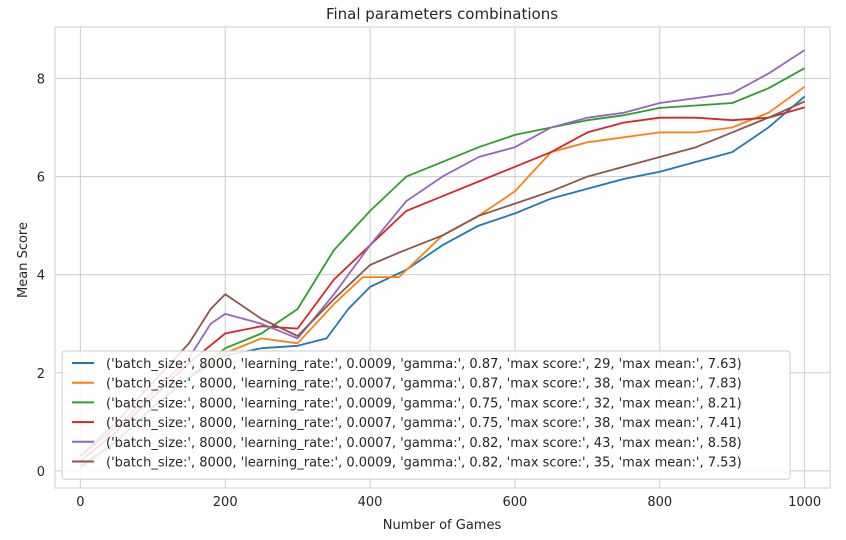 The width and height of the screenshot is (846, 540). Describe the element at coordinates (225, 502) in the screenshot. I see `x-tick-label: 200` at that location.